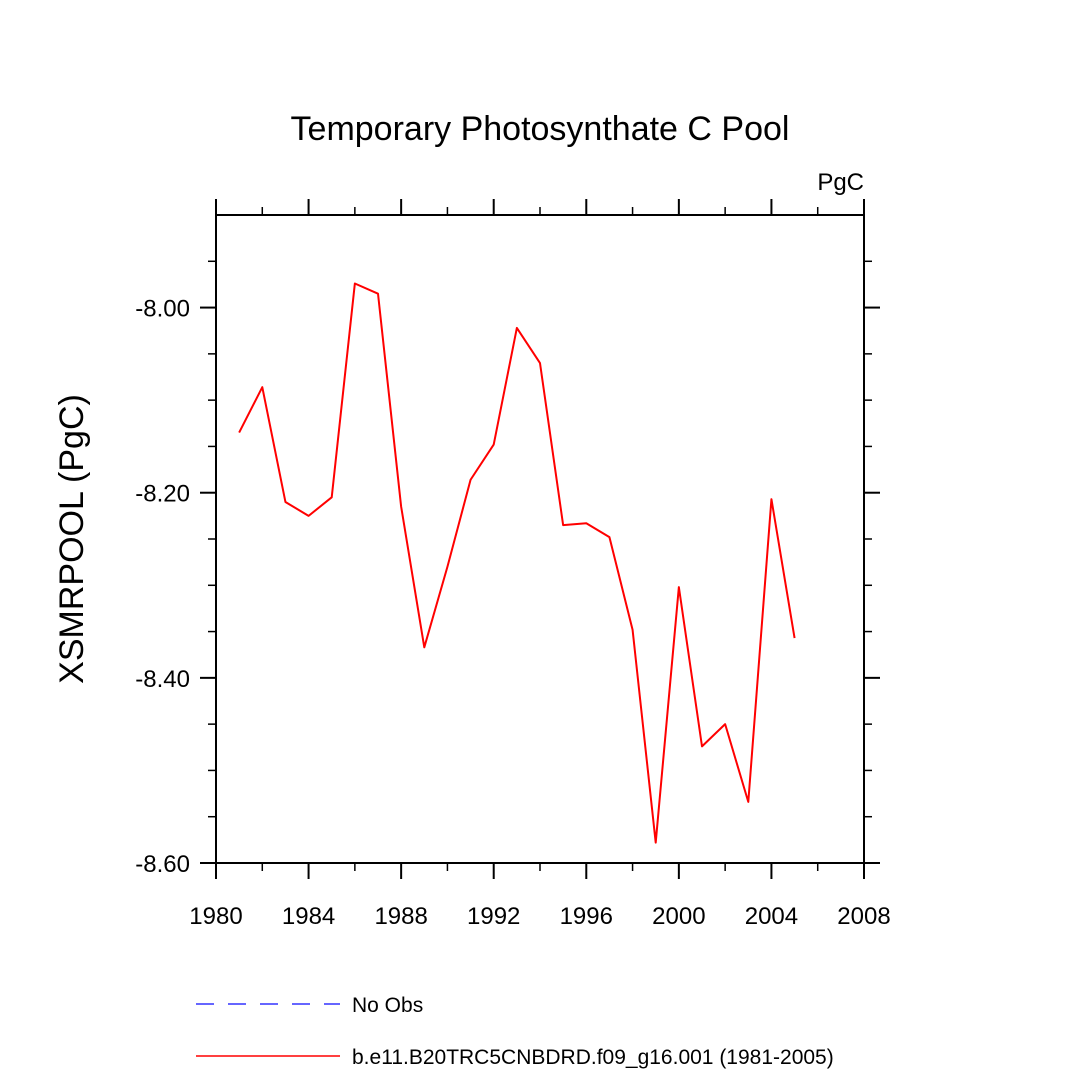 Image resolution: width=1080 pixels, height=1080 pixels. Describe the element at coordinates (540, 129) in the screenshot. I see `chart-title: Temporary Photosynthate C Pool` at that location.